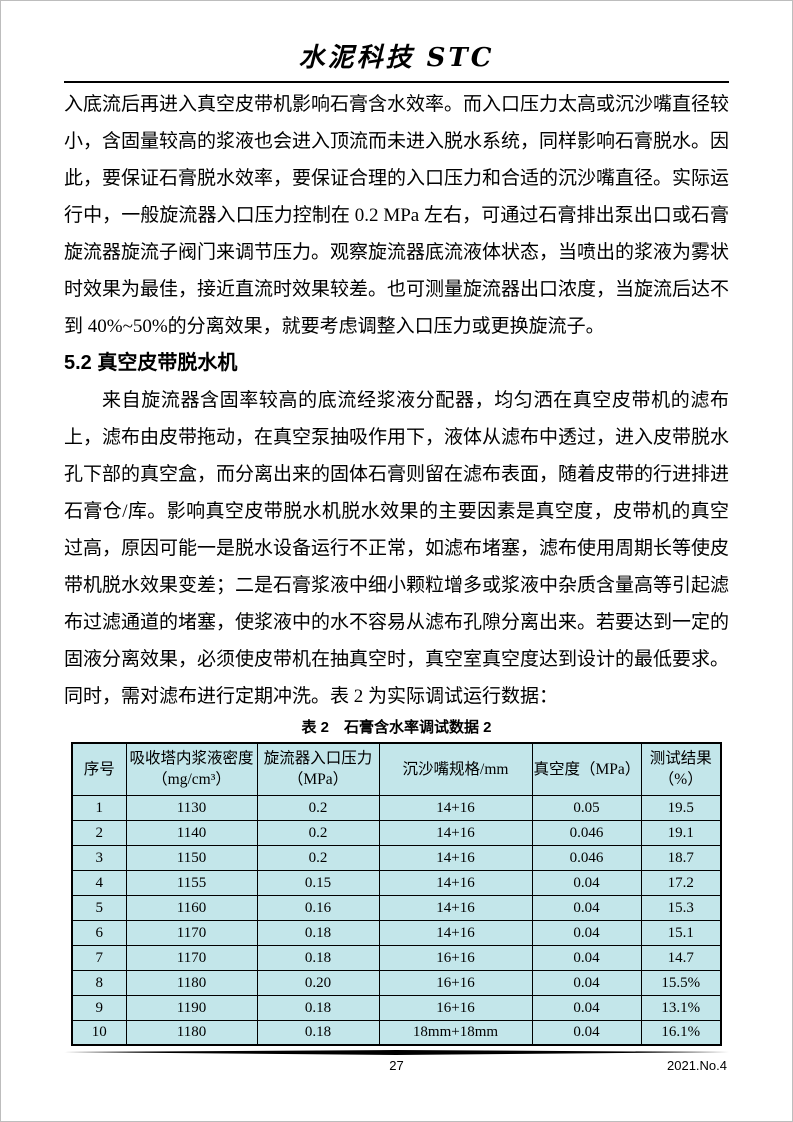 The height and width of the screenshot is (1122, 793). What do you see at coordinates (191, 882) in the screenshot?
I see `table-cell: 1155` at bounding box center [191, 882].